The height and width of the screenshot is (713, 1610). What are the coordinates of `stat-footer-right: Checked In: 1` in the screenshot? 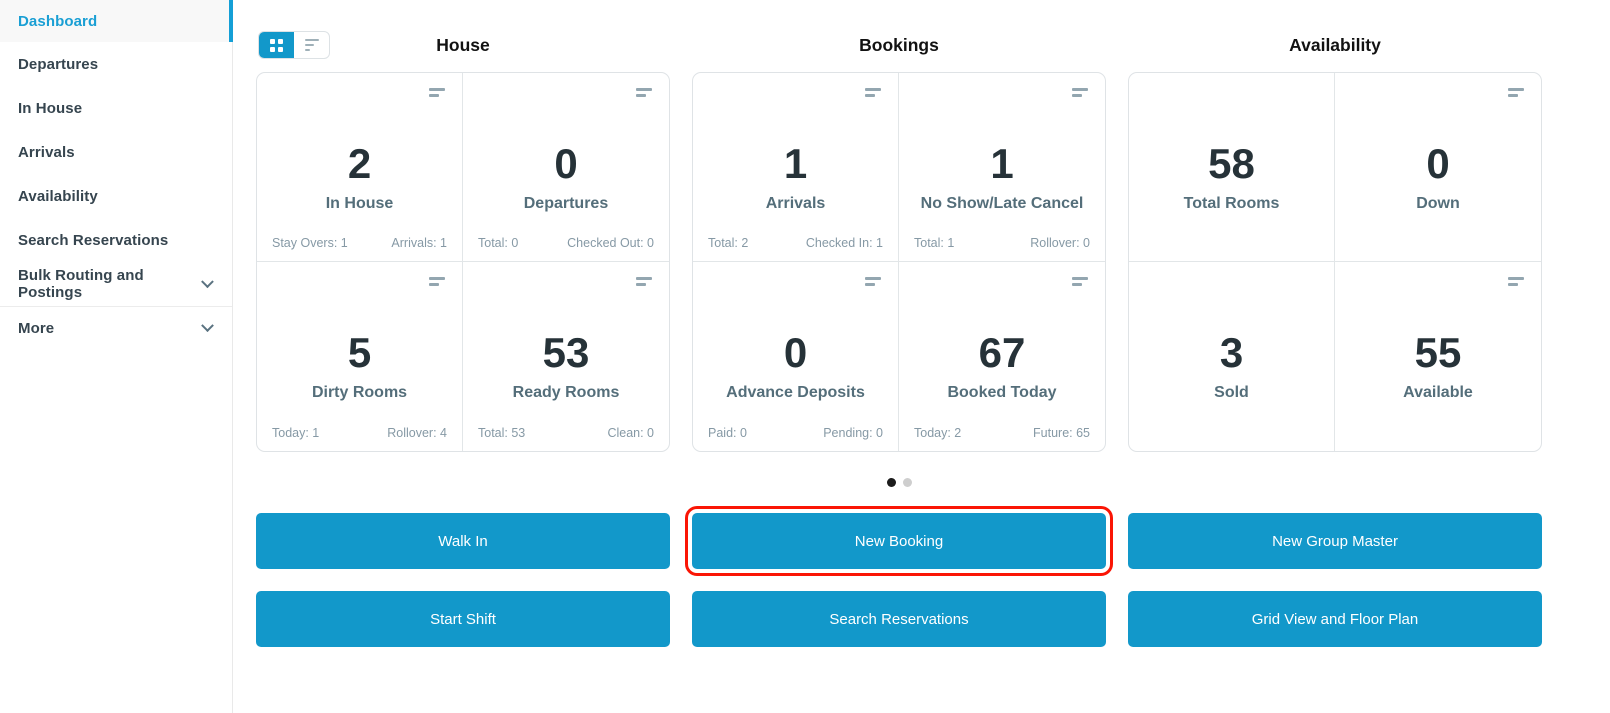 It's located at (844, 243).